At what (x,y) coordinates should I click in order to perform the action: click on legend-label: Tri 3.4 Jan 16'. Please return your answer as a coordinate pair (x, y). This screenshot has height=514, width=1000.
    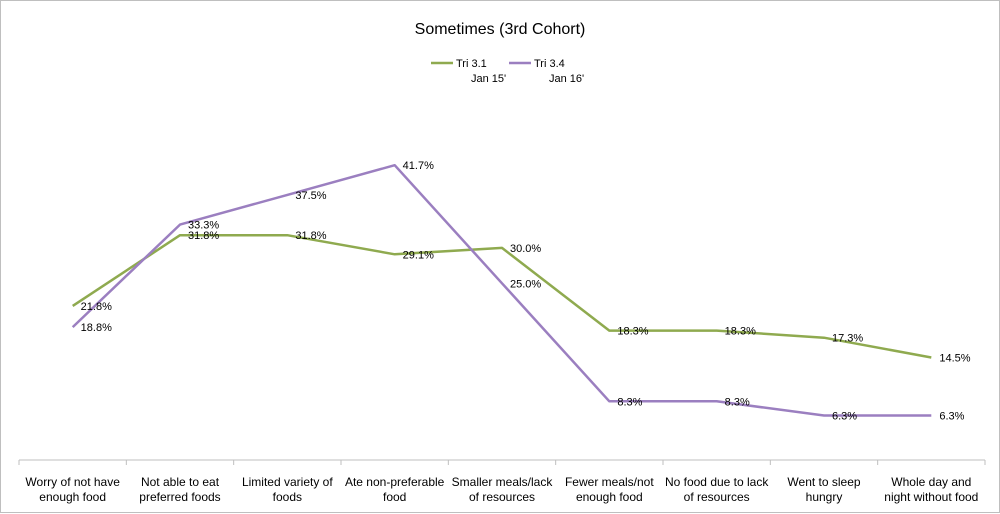
    Looking at the image, I should click on (559, 71).